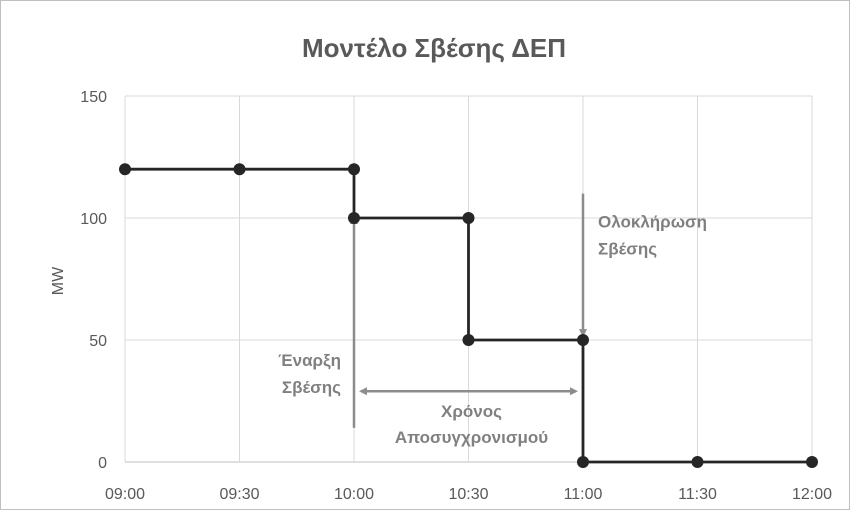 The width and height of the screenshot is (850, 510). Describe the element at coordinates (652, 222) in the screenshot. I see `annotation-label: Ολοκλήρωση` at that location.